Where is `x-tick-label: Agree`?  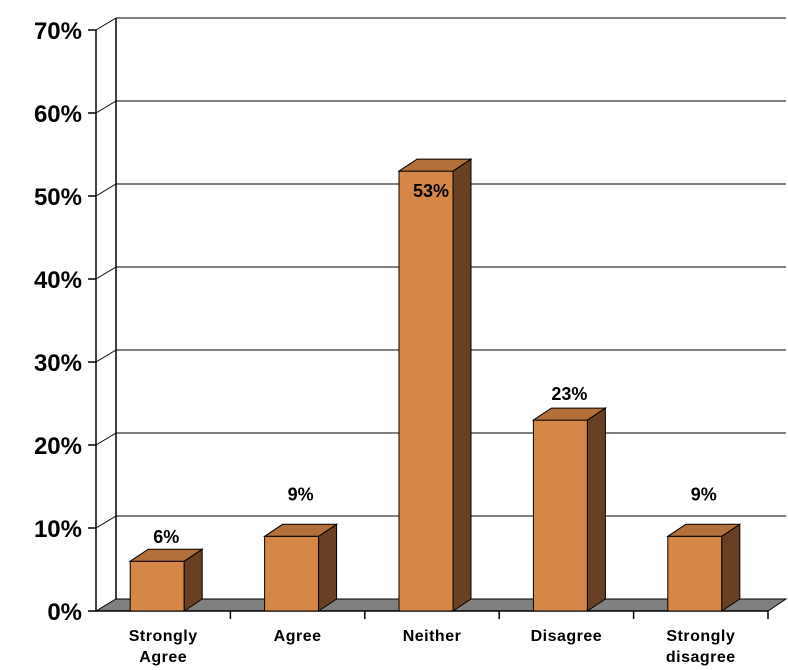 x-tick-label: Agree is located at coordinates (298, 636).